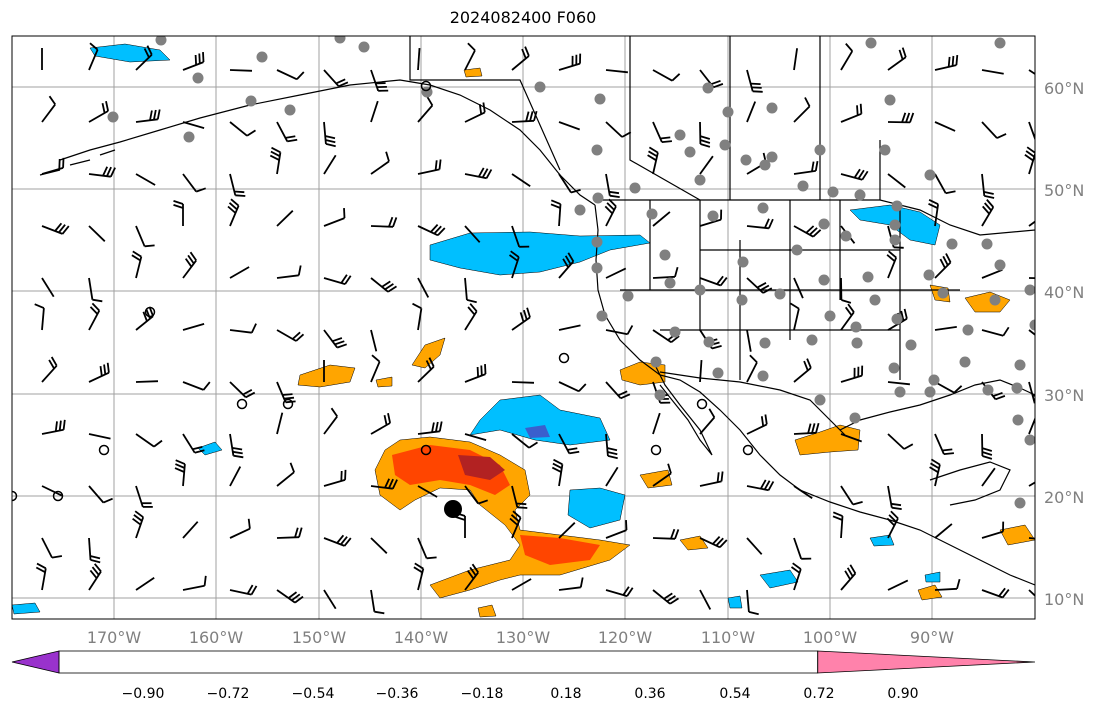 This screenshot has height=712, width=1105. I want to click on alaska-canada-border, so click(485, 103).